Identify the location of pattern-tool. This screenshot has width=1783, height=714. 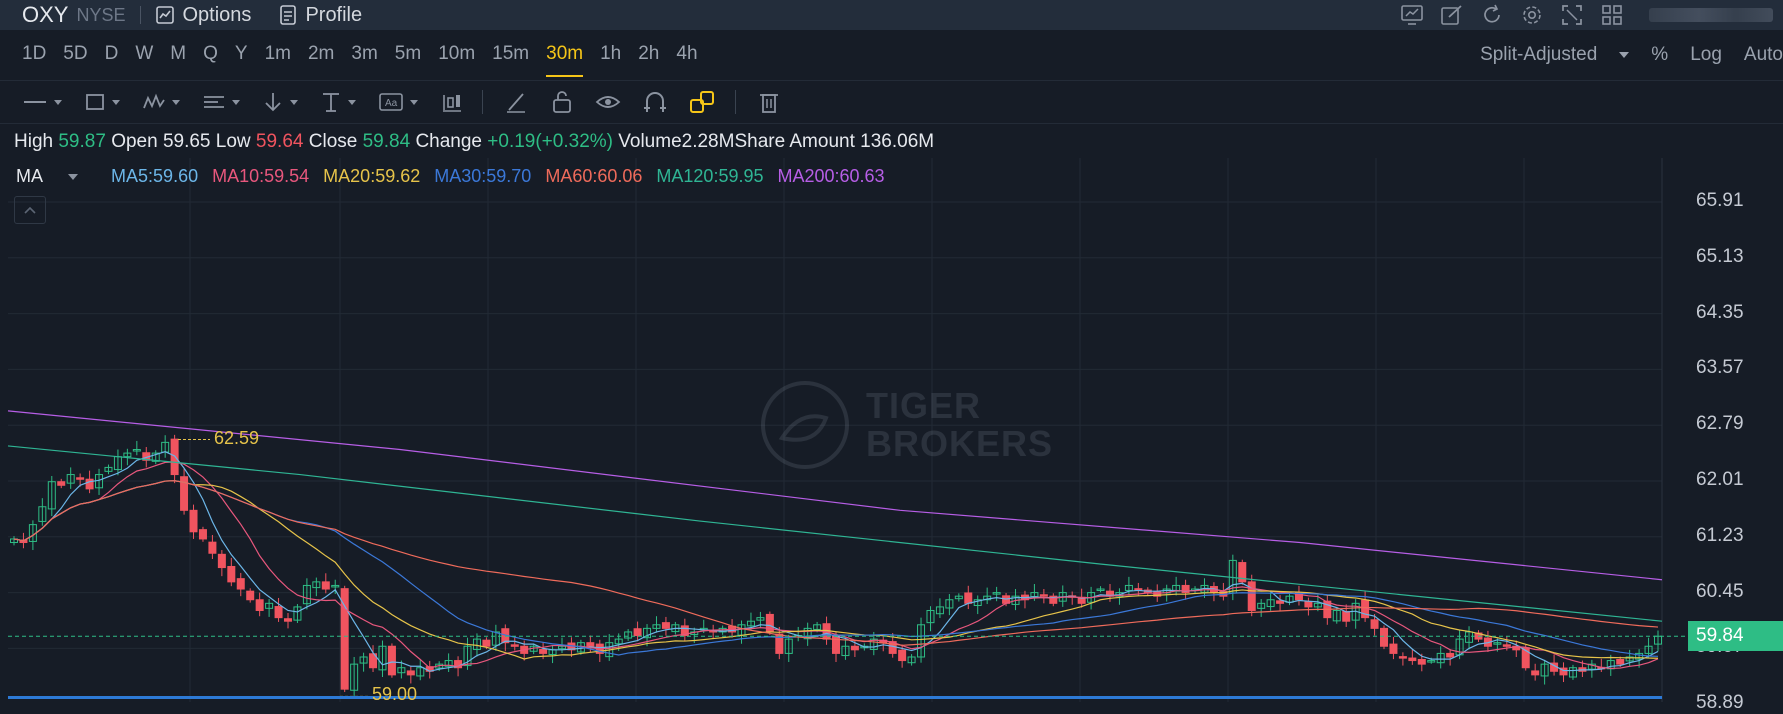
(161, 102).